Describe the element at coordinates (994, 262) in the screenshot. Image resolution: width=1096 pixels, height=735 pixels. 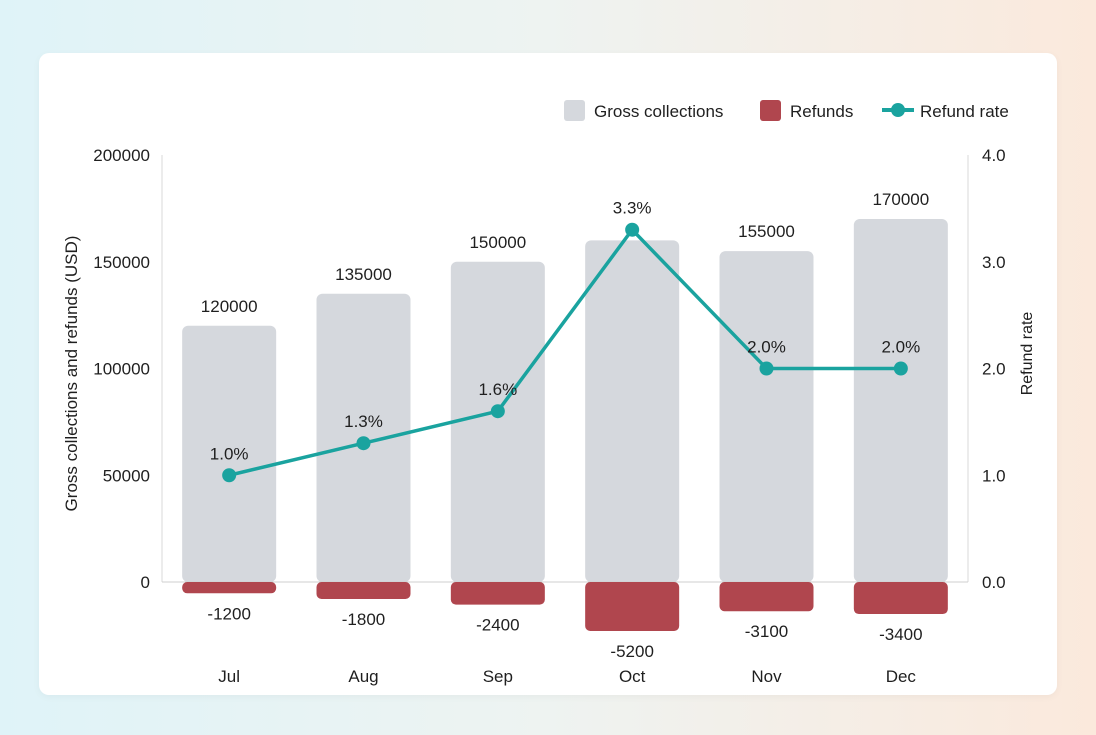
I see `right-tick-label: 3.0` at that location.